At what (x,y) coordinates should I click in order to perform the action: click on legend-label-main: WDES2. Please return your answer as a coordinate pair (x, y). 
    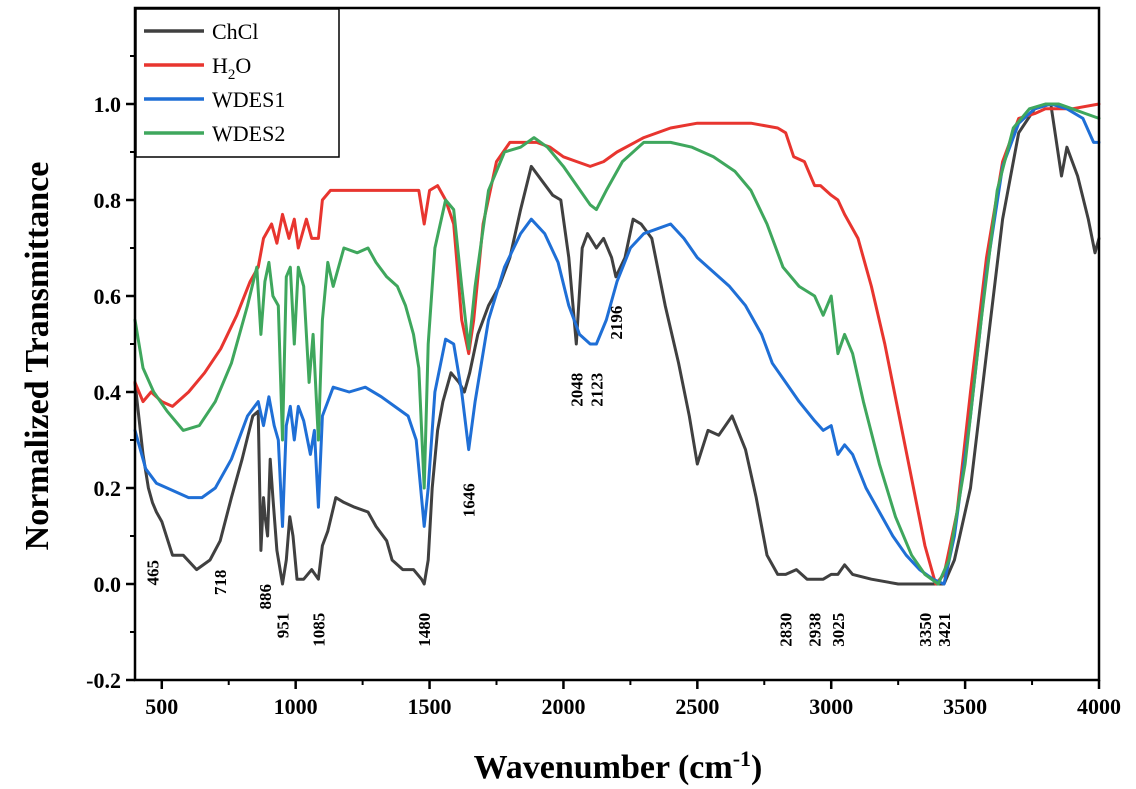
    Looking at the image, I should click on (248, 133).